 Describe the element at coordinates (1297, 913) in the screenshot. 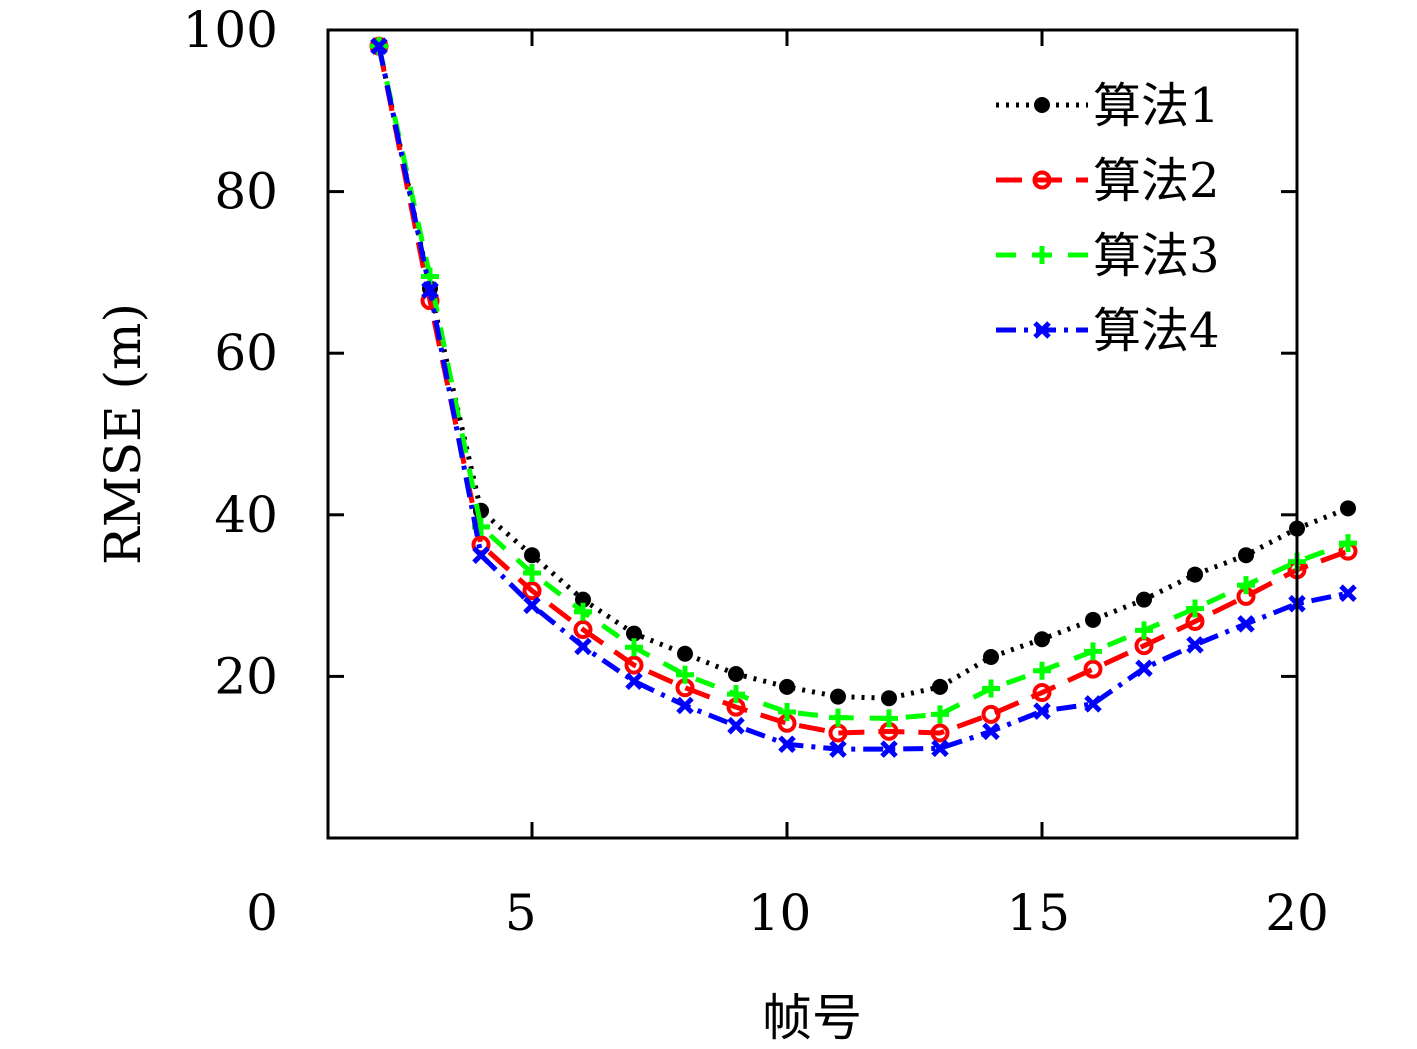

I see `x-tick-label: 20` at that location.